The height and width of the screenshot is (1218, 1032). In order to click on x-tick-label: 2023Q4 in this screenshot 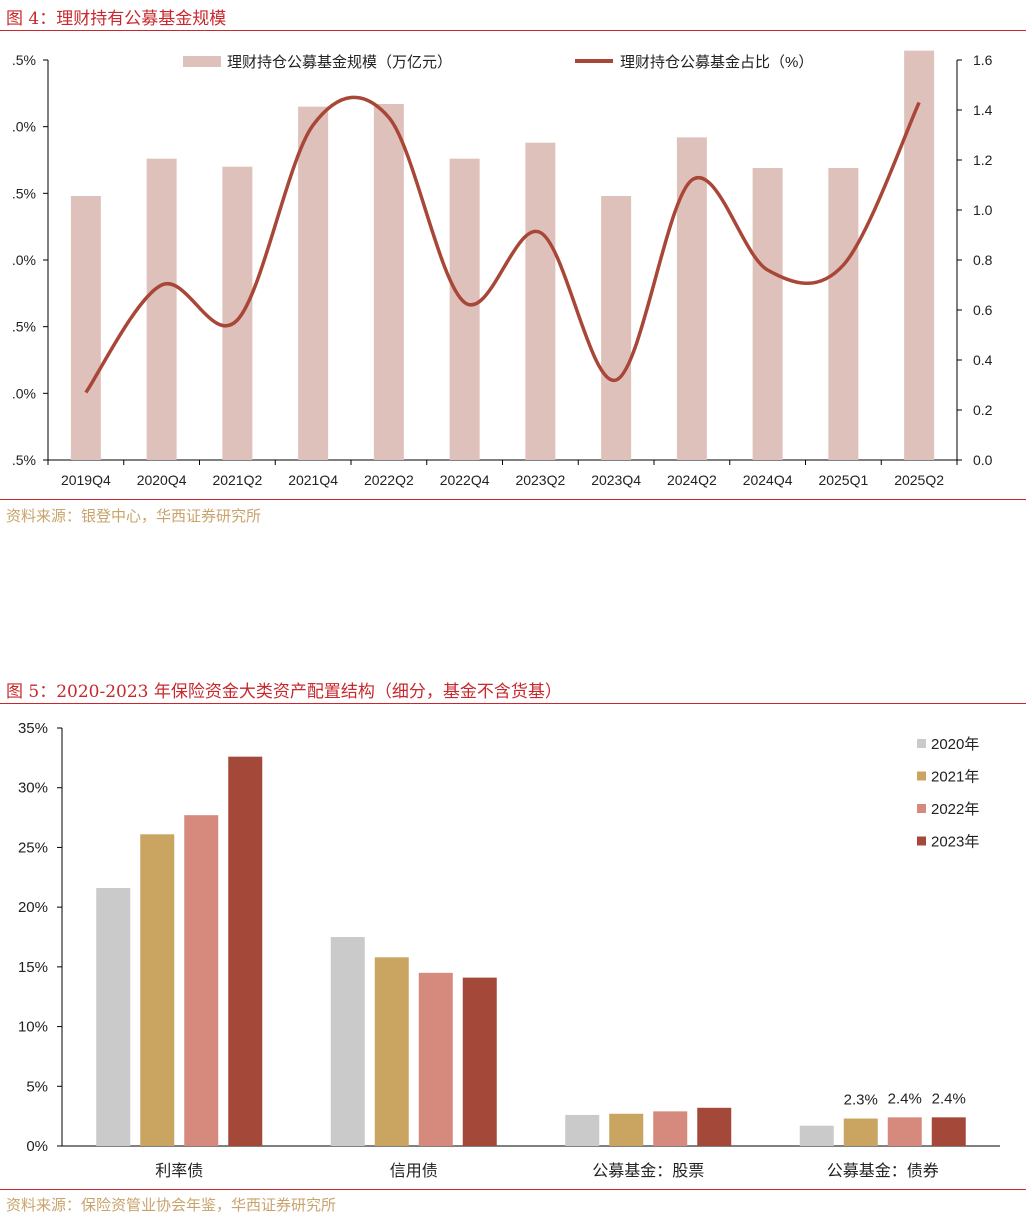, I will do `click(616, 480)`.